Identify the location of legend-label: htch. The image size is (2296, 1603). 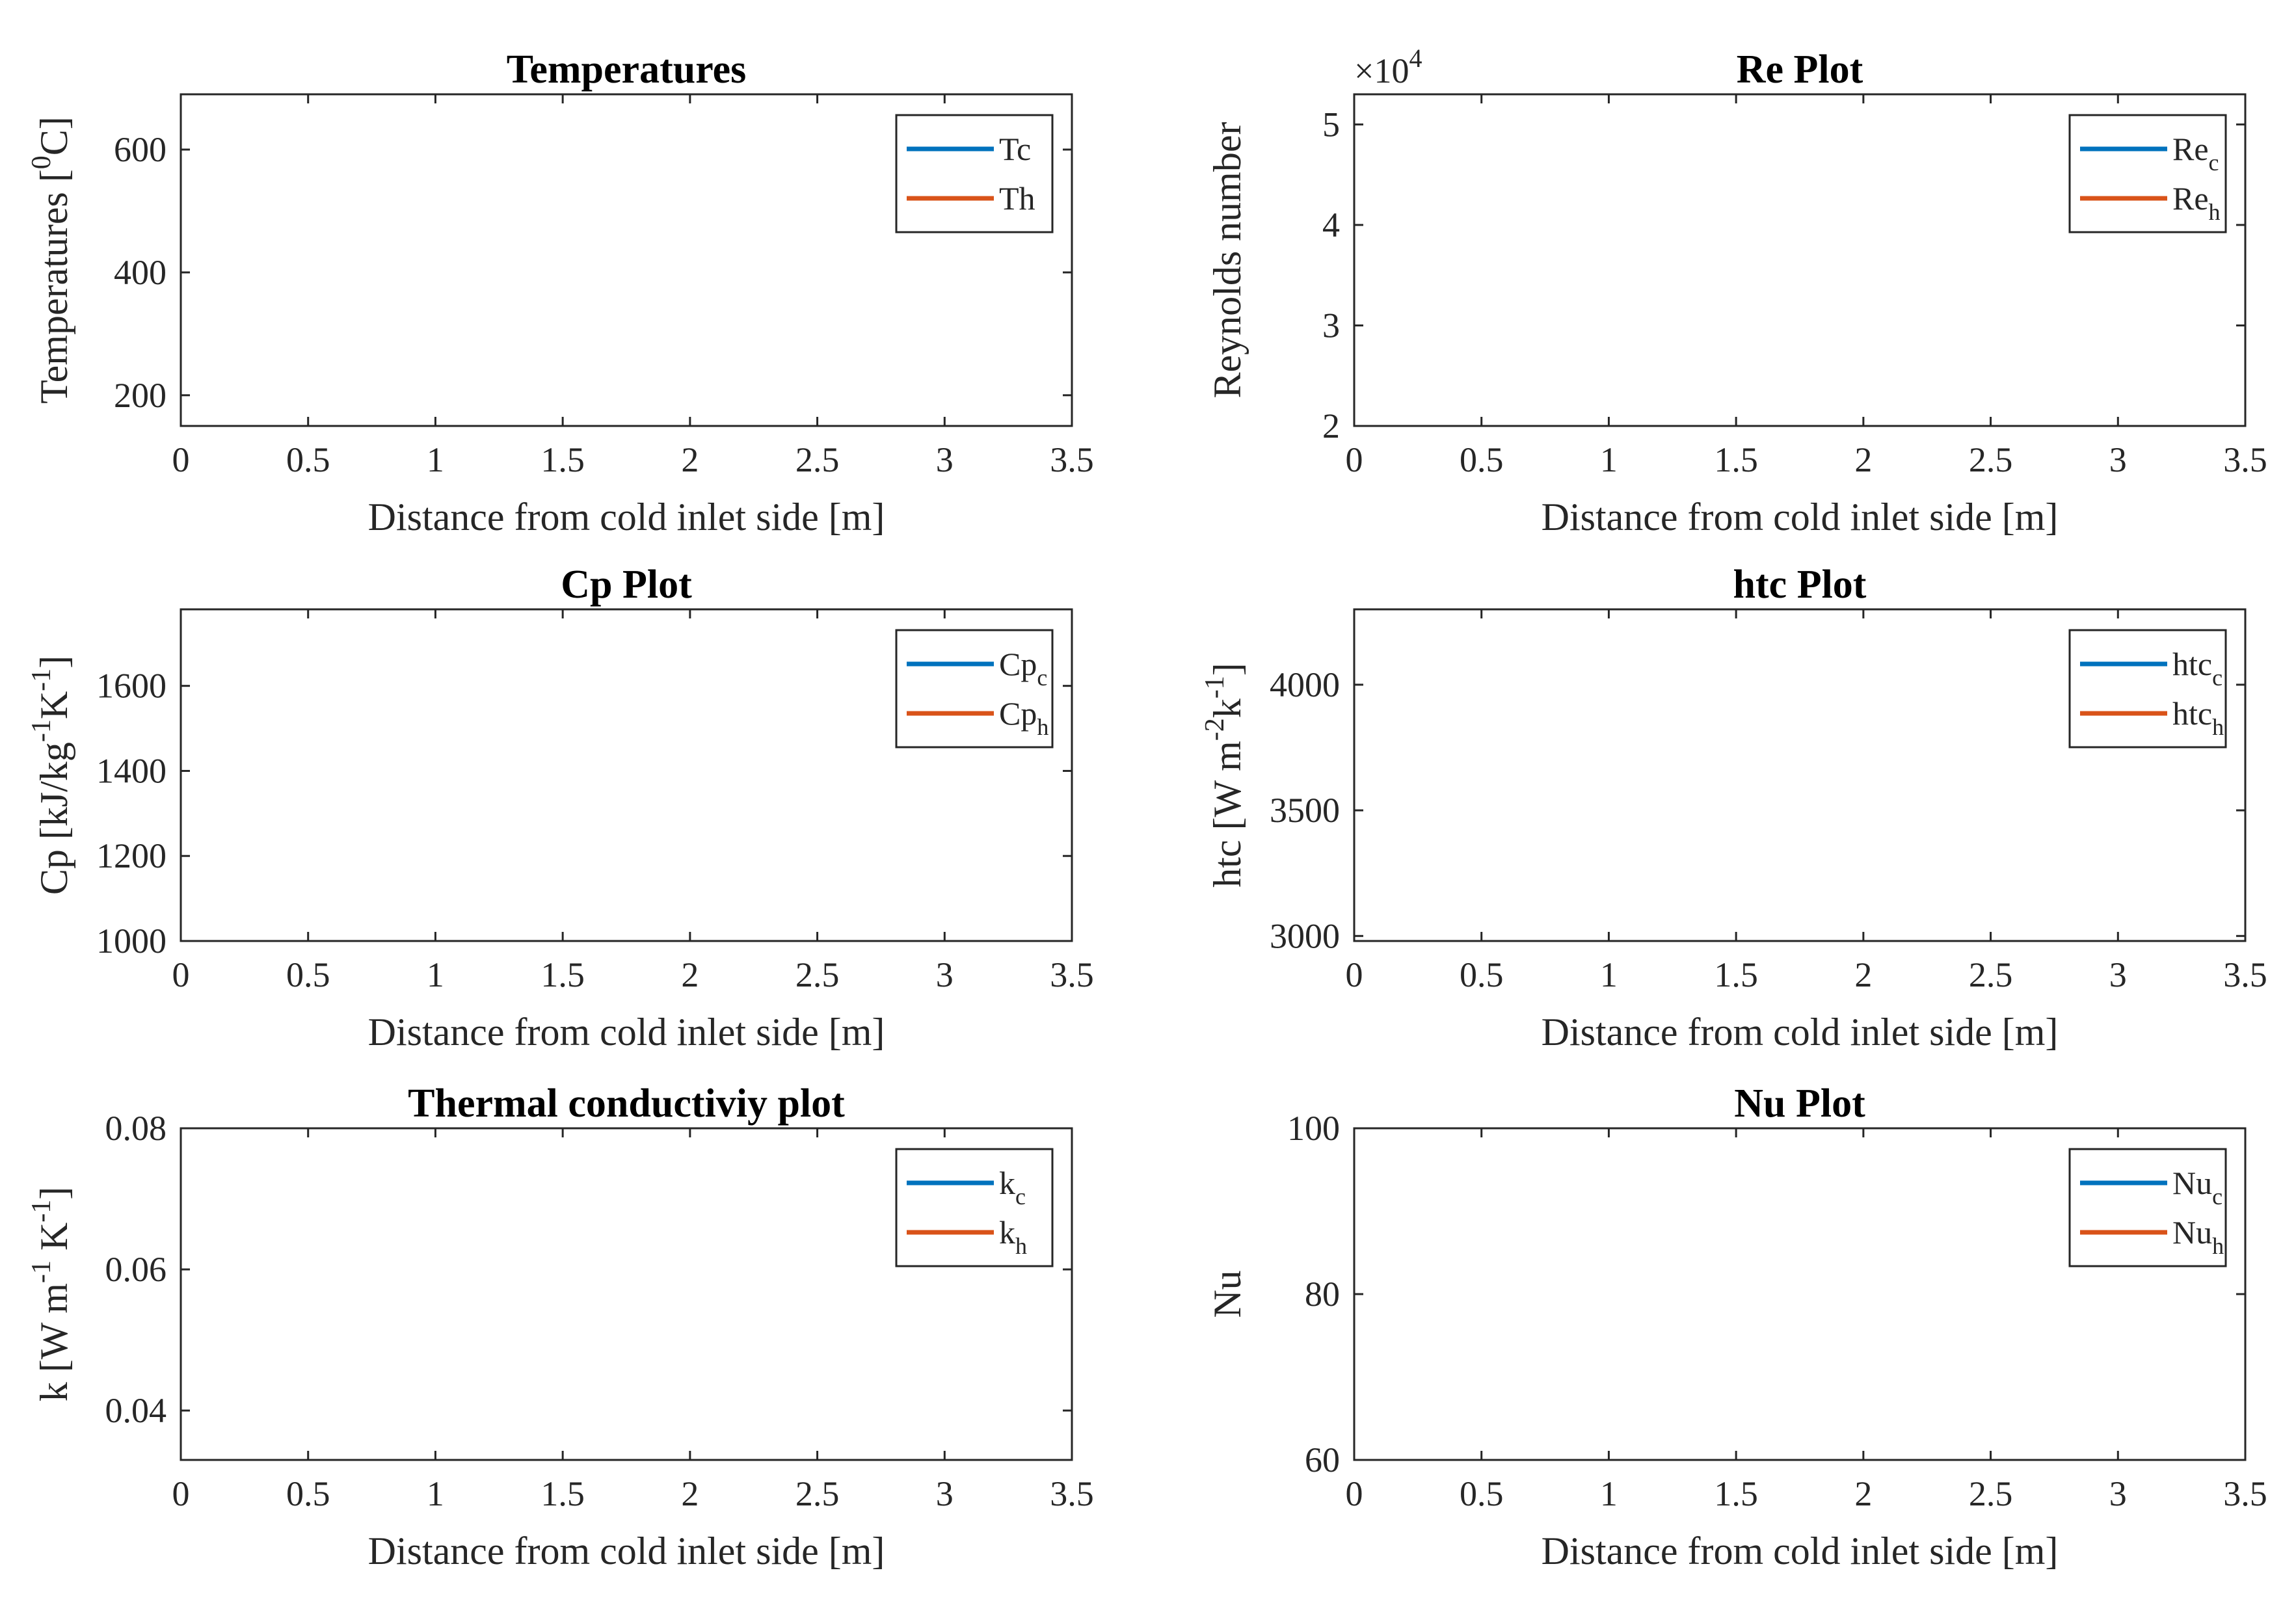
(2198, 718).